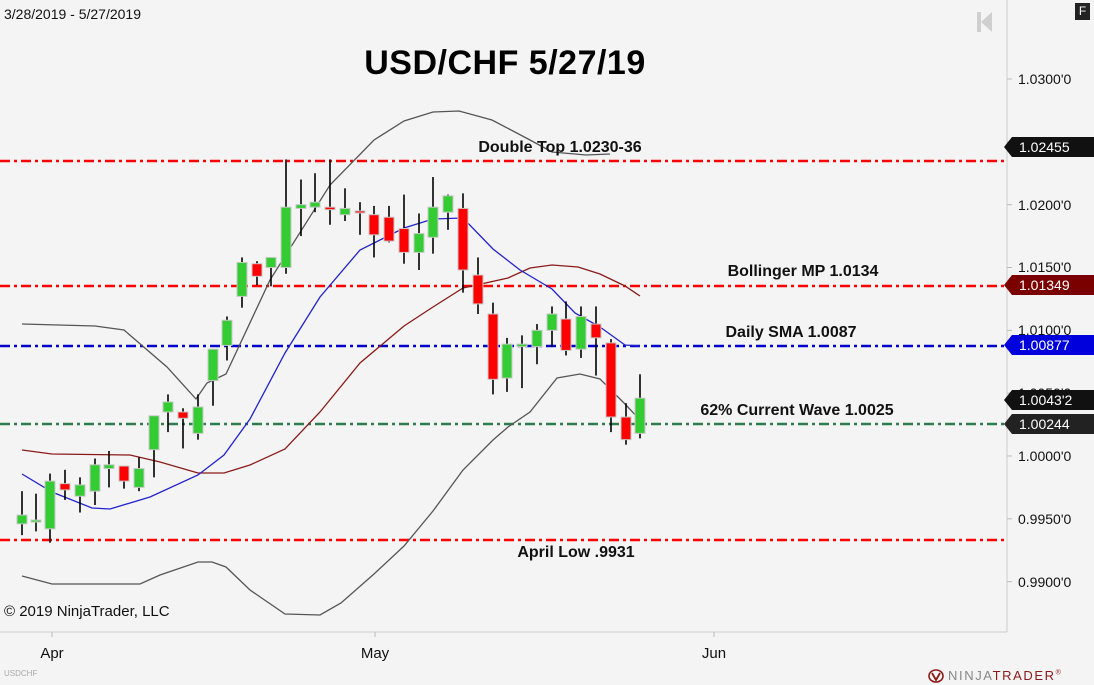  What do you see at coordinates (1045, 455) in the screenshot?
I see `y-tick-label: 1.0000'0` at bounding box center [1045, 455].